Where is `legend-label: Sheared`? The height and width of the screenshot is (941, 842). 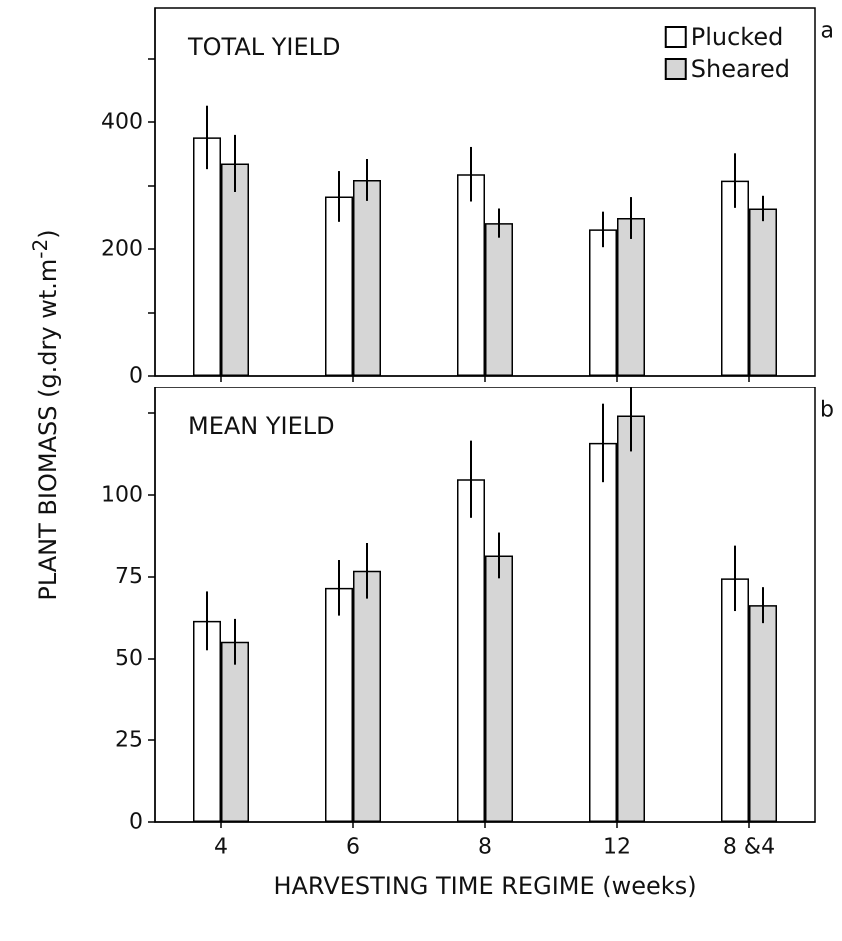
legend-label: Sheared is located at coordinates (740, 69).